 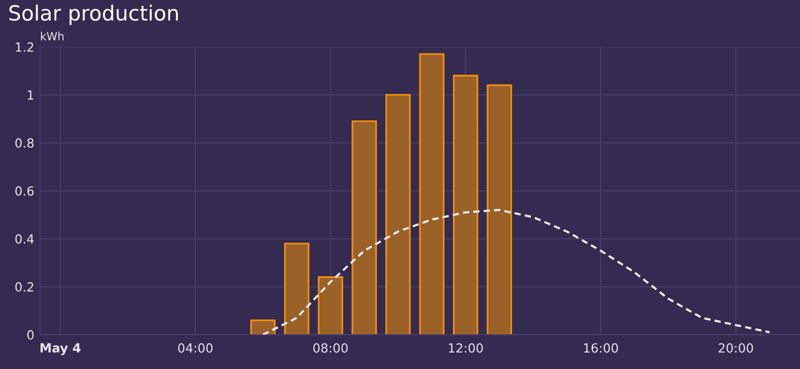 What do you see at coordinates (52, 36) in the screenshot?
I see `y-axis-title: kWh` at bounding box center [52, 36].